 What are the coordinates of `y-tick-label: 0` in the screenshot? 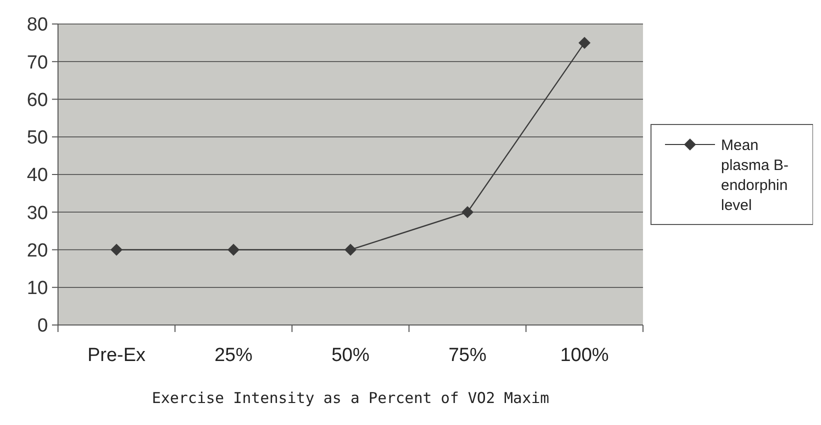 It's located at (42, 326).